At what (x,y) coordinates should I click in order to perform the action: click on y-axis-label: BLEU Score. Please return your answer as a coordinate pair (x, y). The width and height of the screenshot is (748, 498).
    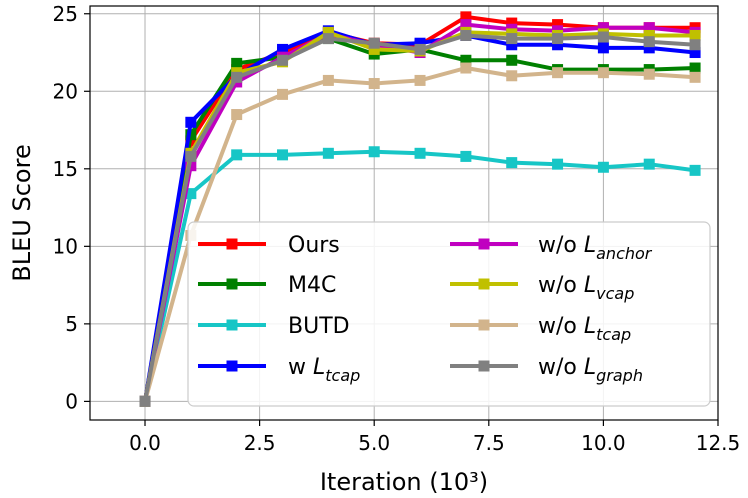
    Looking at the image, I should click on (22, 212).